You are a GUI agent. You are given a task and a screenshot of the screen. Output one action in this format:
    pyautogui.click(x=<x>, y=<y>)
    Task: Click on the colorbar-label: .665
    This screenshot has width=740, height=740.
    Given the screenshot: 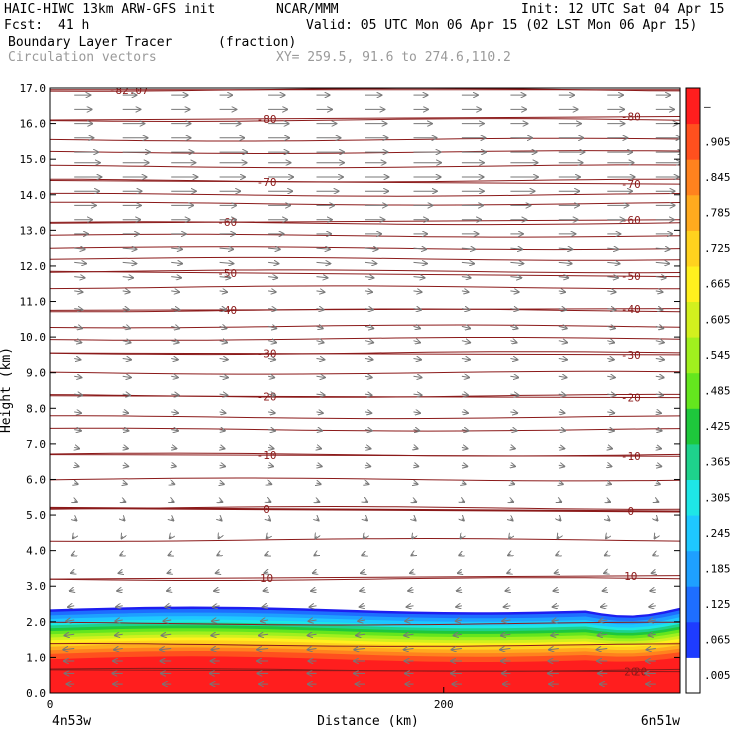 What is the action you would take?
    pyautogui.click(x=717, y=284)
    